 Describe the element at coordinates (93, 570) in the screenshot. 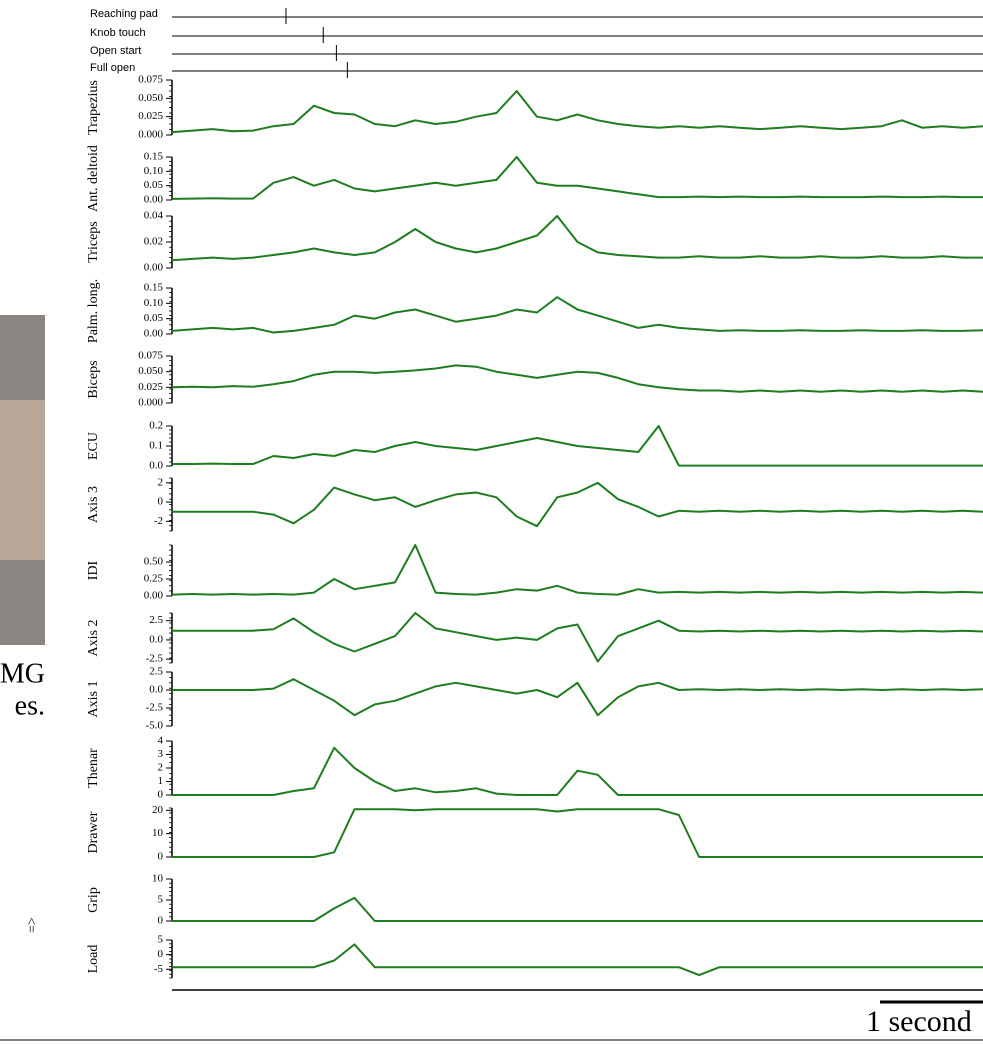

I see `y-axis-label: IDI` at that location.